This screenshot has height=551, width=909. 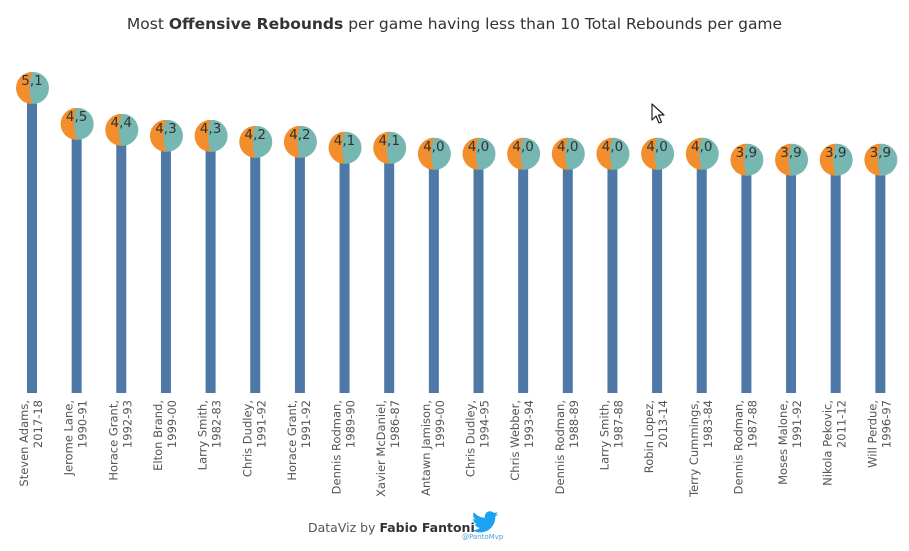 What do you see at coordinates (872, 434) in the screenshot?
I see `category-label-name: Will Perdue,` at bounding box center [872, 434].